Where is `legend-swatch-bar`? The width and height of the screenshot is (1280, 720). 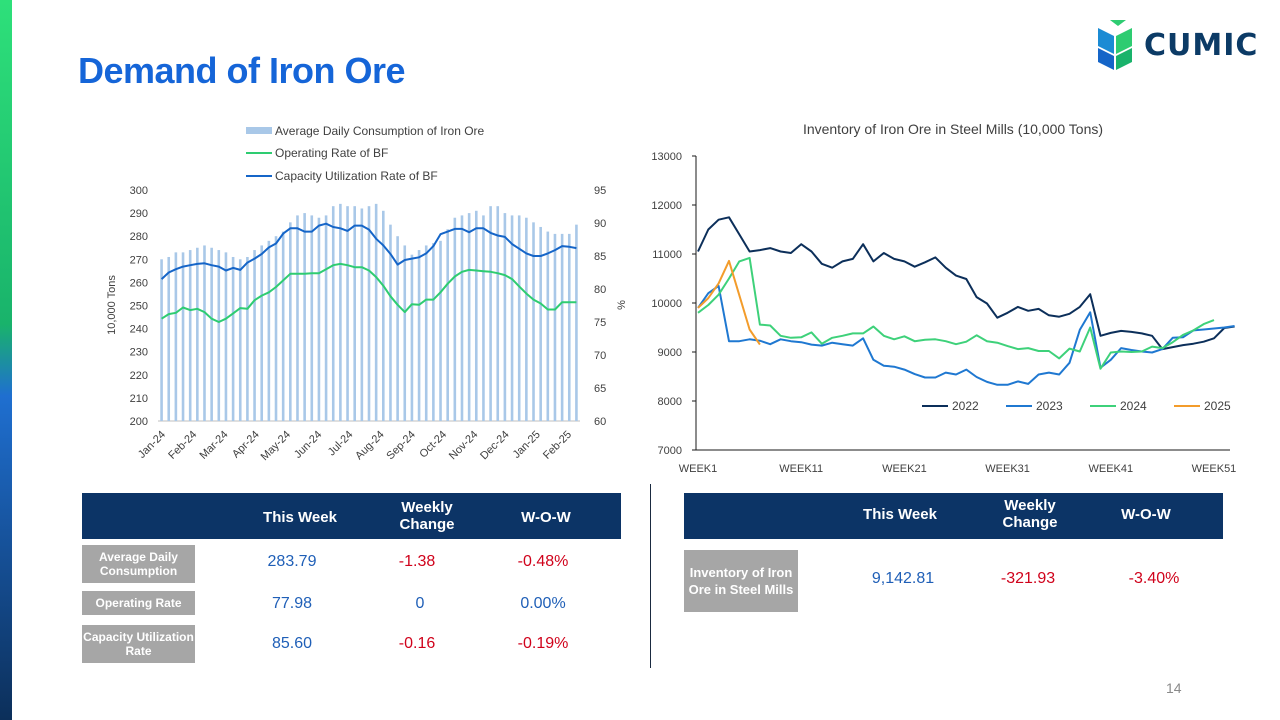
legend-swatch-bar is located at coordinates (259, 130).